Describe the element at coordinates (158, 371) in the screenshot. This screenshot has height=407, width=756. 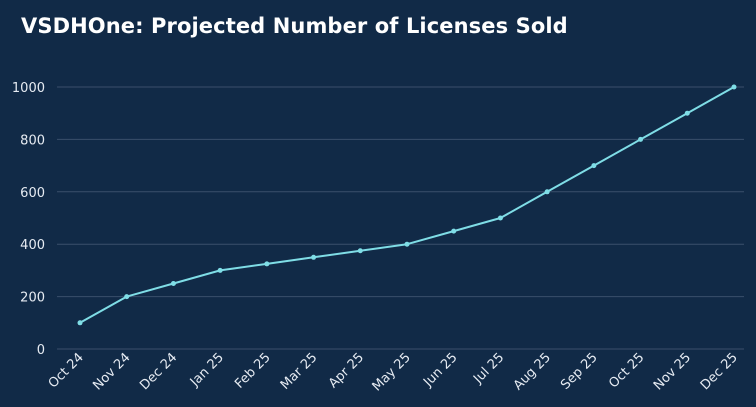
I see `x-tick-label: Dec 24` at that location.